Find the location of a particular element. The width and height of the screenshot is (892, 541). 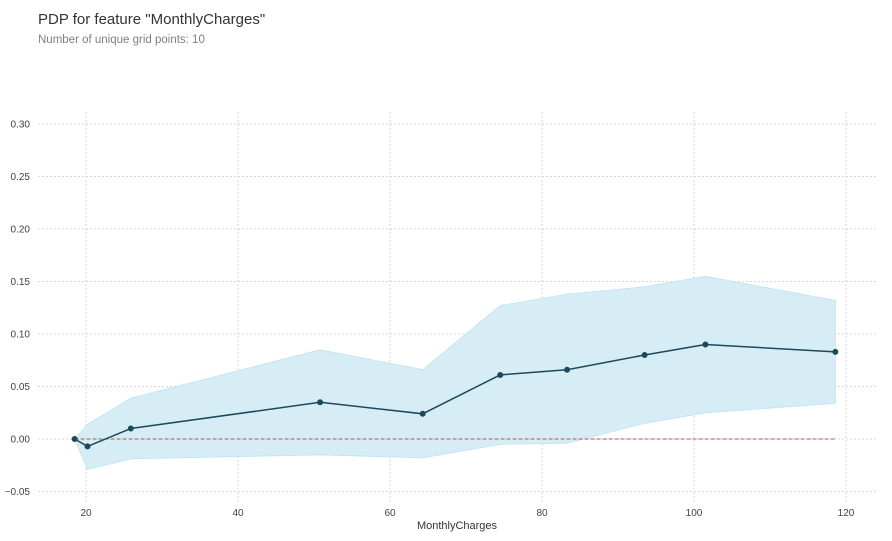

y-tick-label: 0.25 is located at coordinates (21, 177).